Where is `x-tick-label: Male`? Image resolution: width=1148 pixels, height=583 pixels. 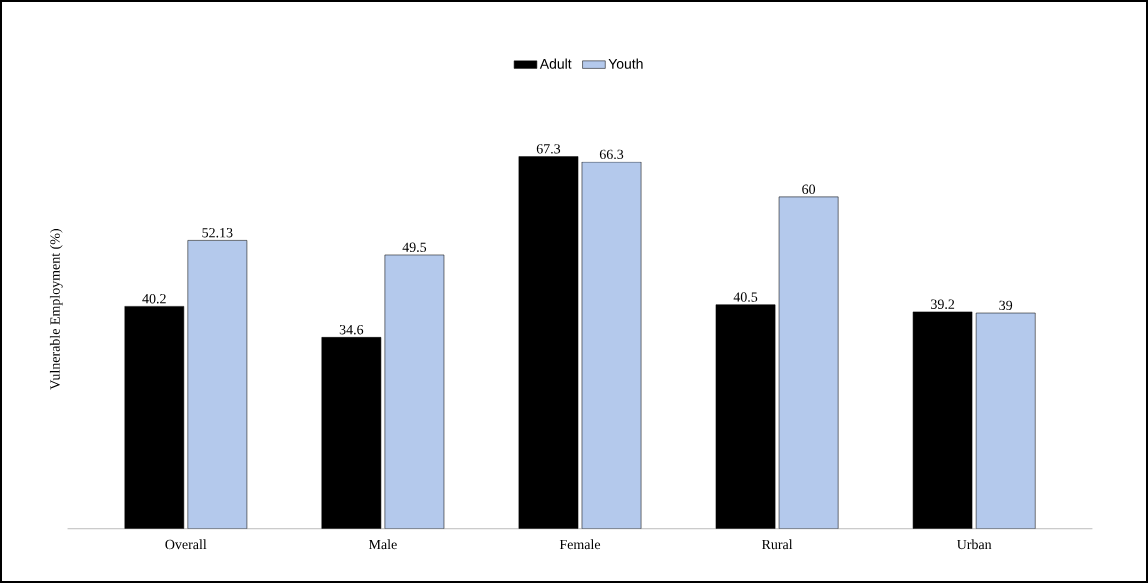 x-tick-label: Male is located at coordinates (382, 544).